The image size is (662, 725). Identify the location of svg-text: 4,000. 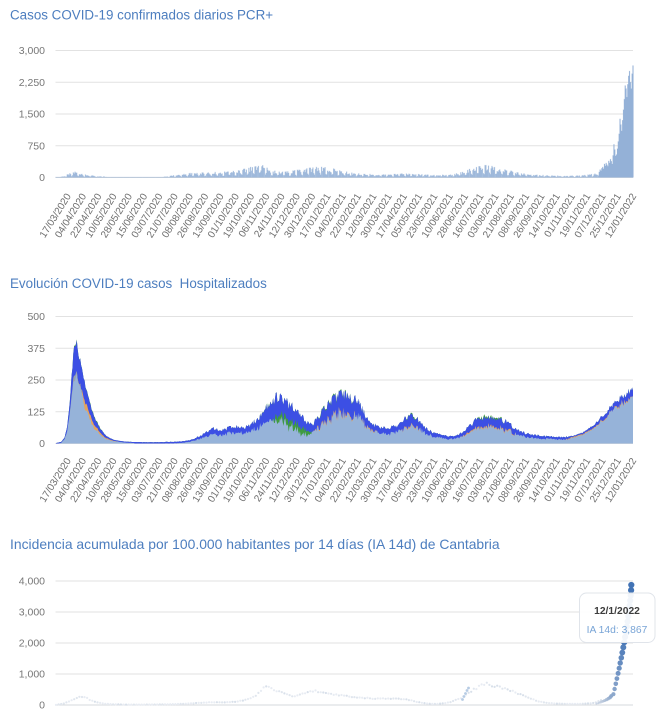
(32, 582).